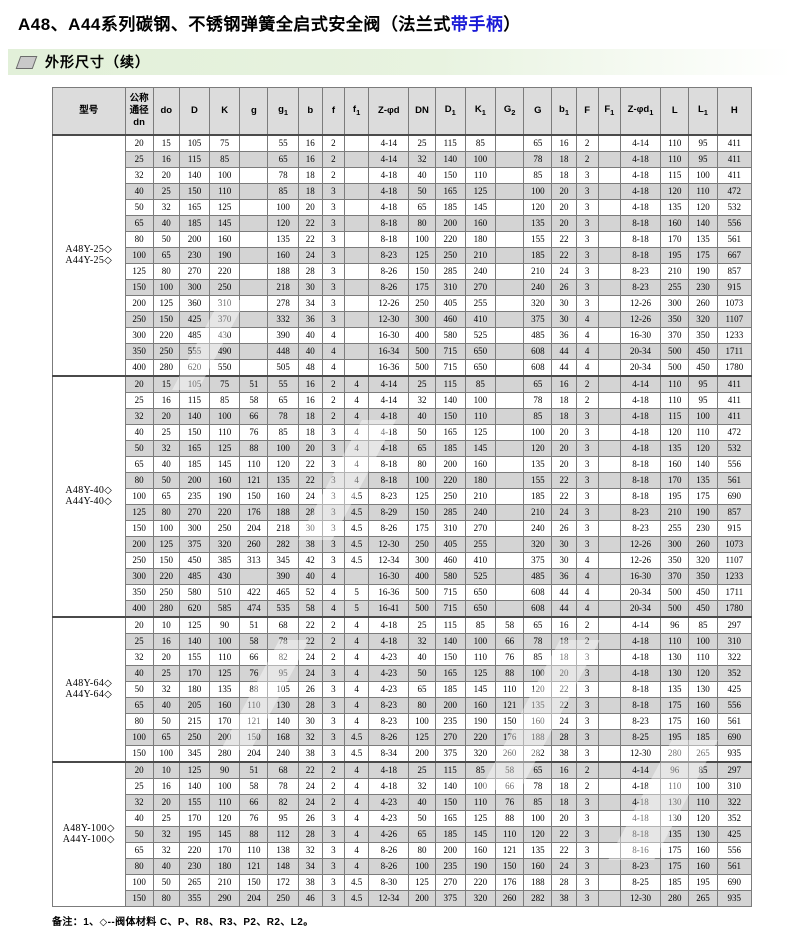 The height and width of the screenshot is (928, 800). Describe the element at coordinates (609, 111) in the screenshot. I see `column-header-F1: F1` at that location.